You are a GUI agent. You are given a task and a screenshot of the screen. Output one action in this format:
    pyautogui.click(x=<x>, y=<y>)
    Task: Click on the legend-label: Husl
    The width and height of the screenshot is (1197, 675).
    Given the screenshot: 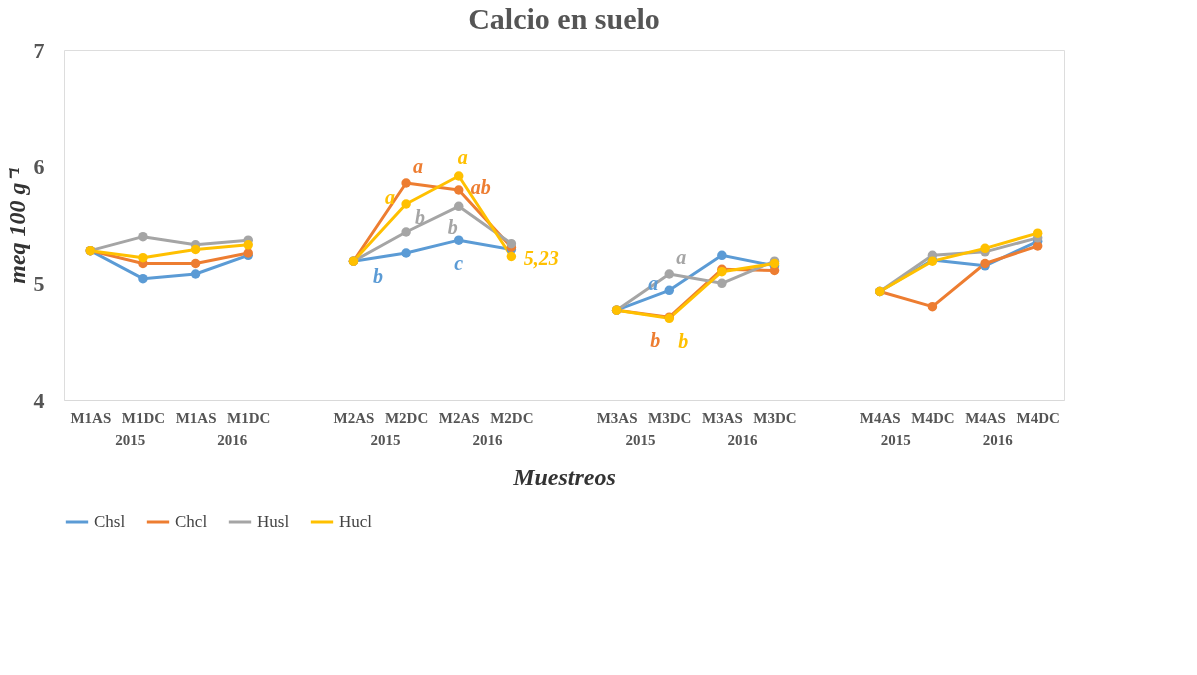 What is the action you would take?
    pyautogui.click(x=273, y=521)
    